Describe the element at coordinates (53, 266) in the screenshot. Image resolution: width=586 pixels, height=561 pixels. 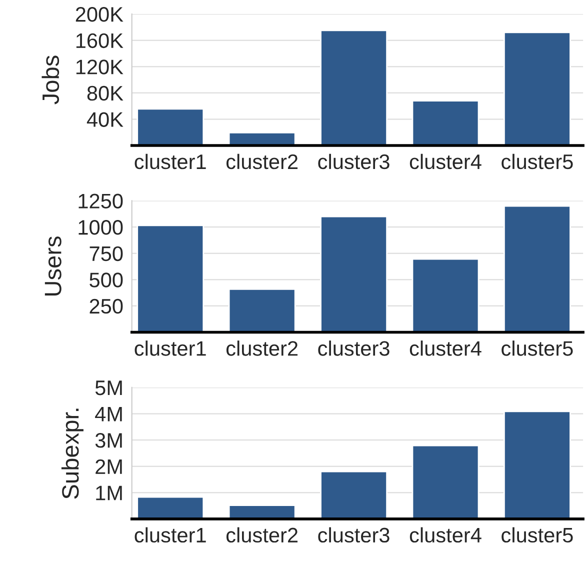
I see `y-axis-title: Users` at that location.